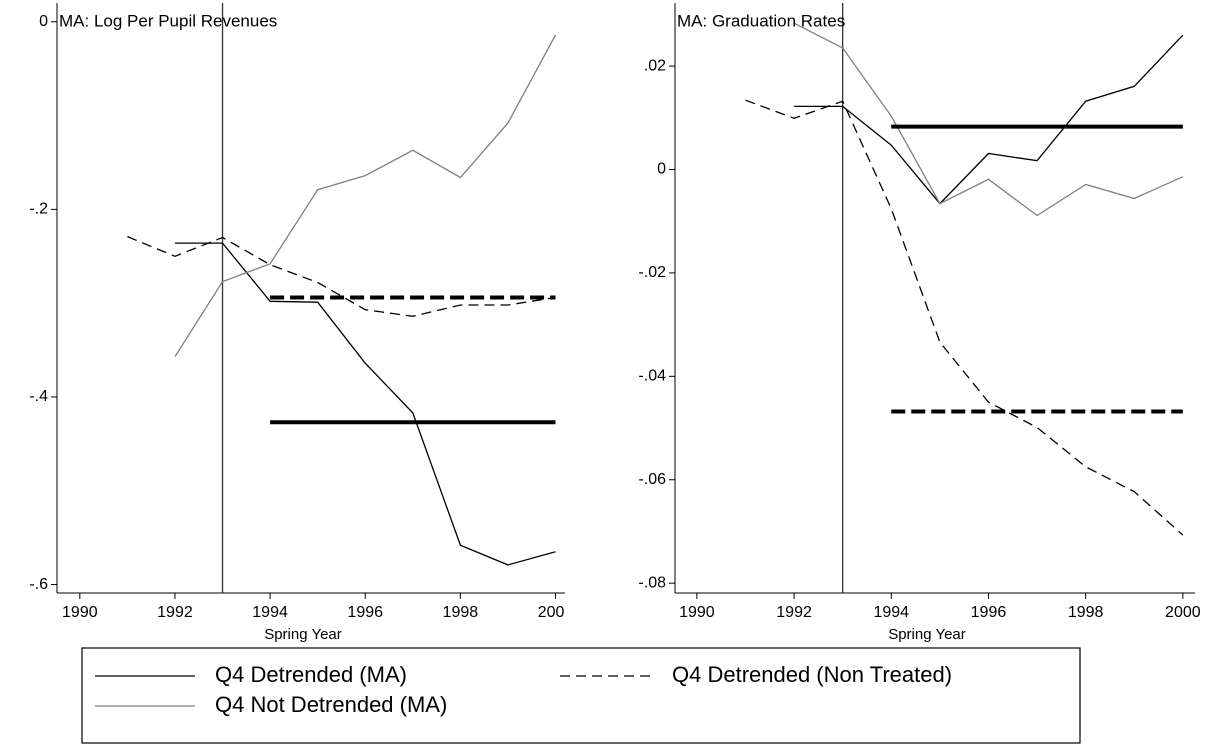 The image size is (1208, 756). Describe the element at coordinates (652, 376) in the screenshot. I see `y-tick-label: -.04` at that location.